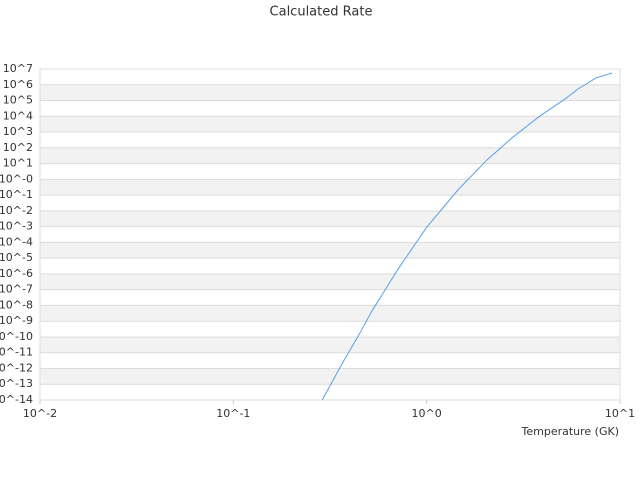  Describe the element at coordinates (18, 115) in the screenshot. I see `y-tick-label: 10^4` at that location.